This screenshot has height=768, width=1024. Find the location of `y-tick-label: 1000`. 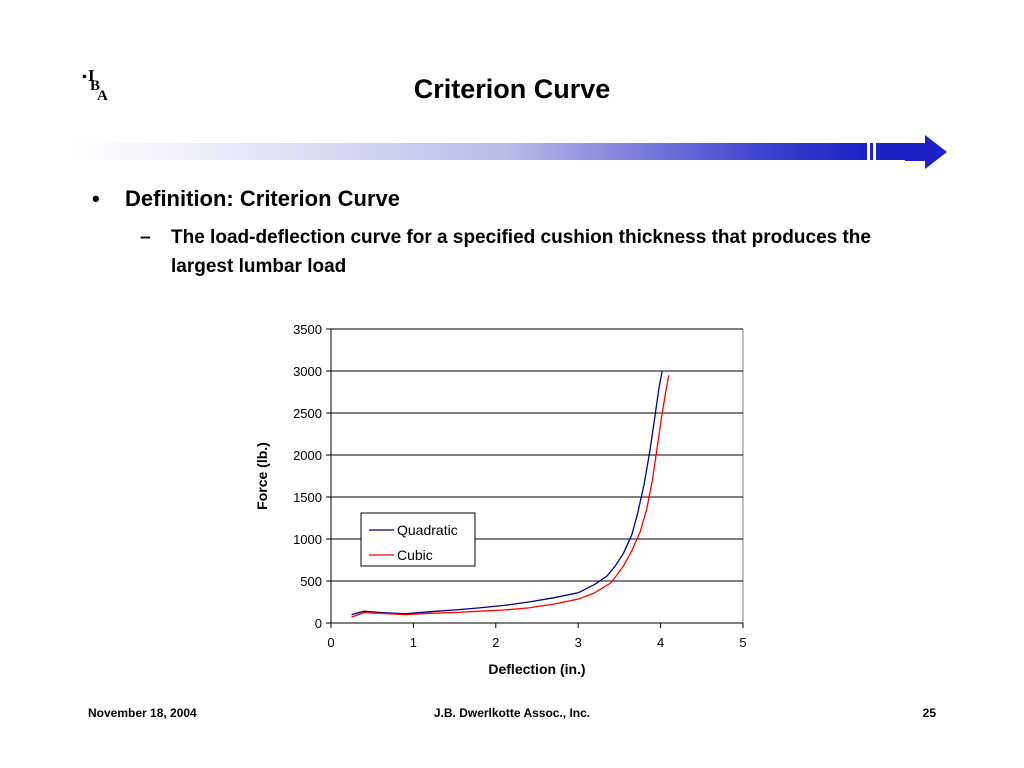

y-tick-label: 1000 is located at coordinates (307, 539).